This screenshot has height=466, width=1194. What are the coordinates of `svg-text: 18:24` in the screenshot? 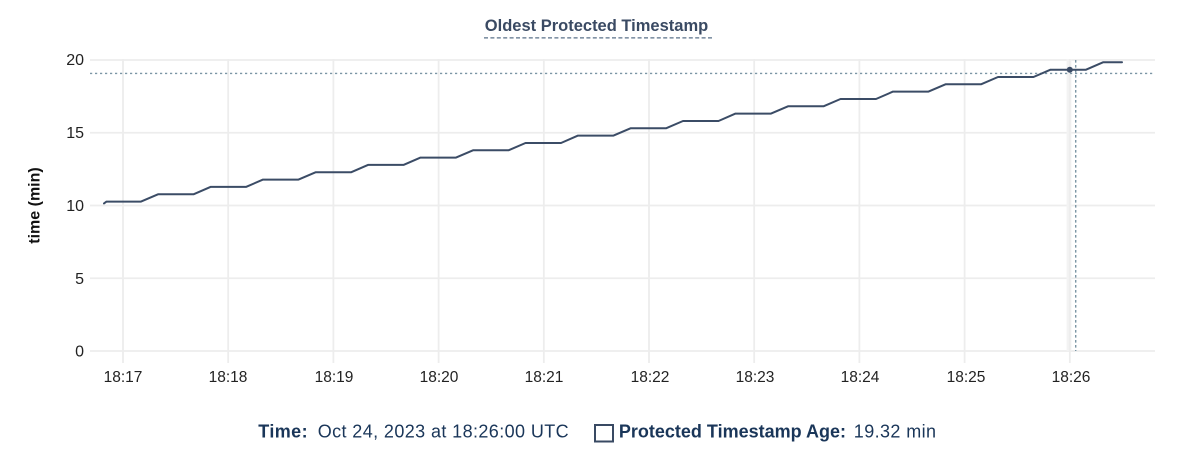 It's located at (860, 377).